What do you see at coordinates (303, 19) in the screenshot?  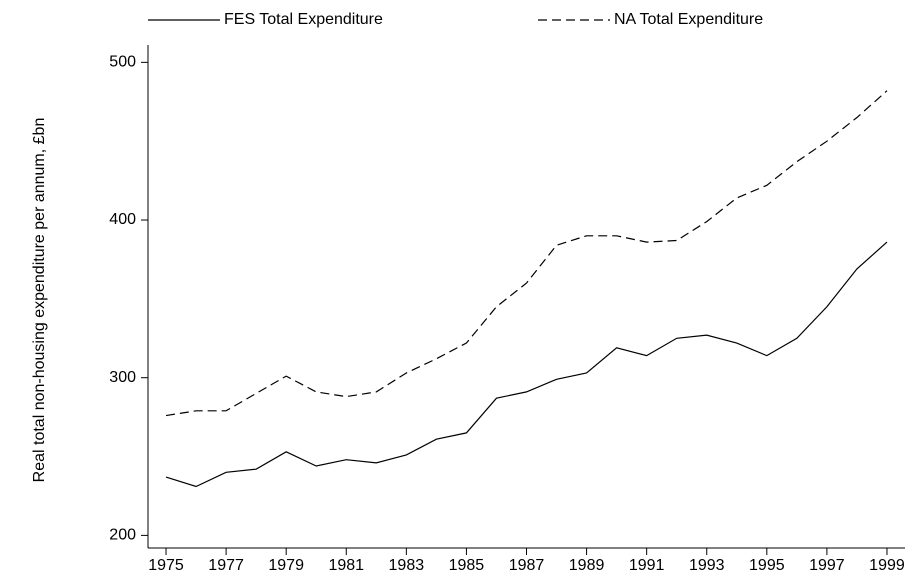 I see `legend-label: FES Total Expenditure` at bounding box center [303, 19].